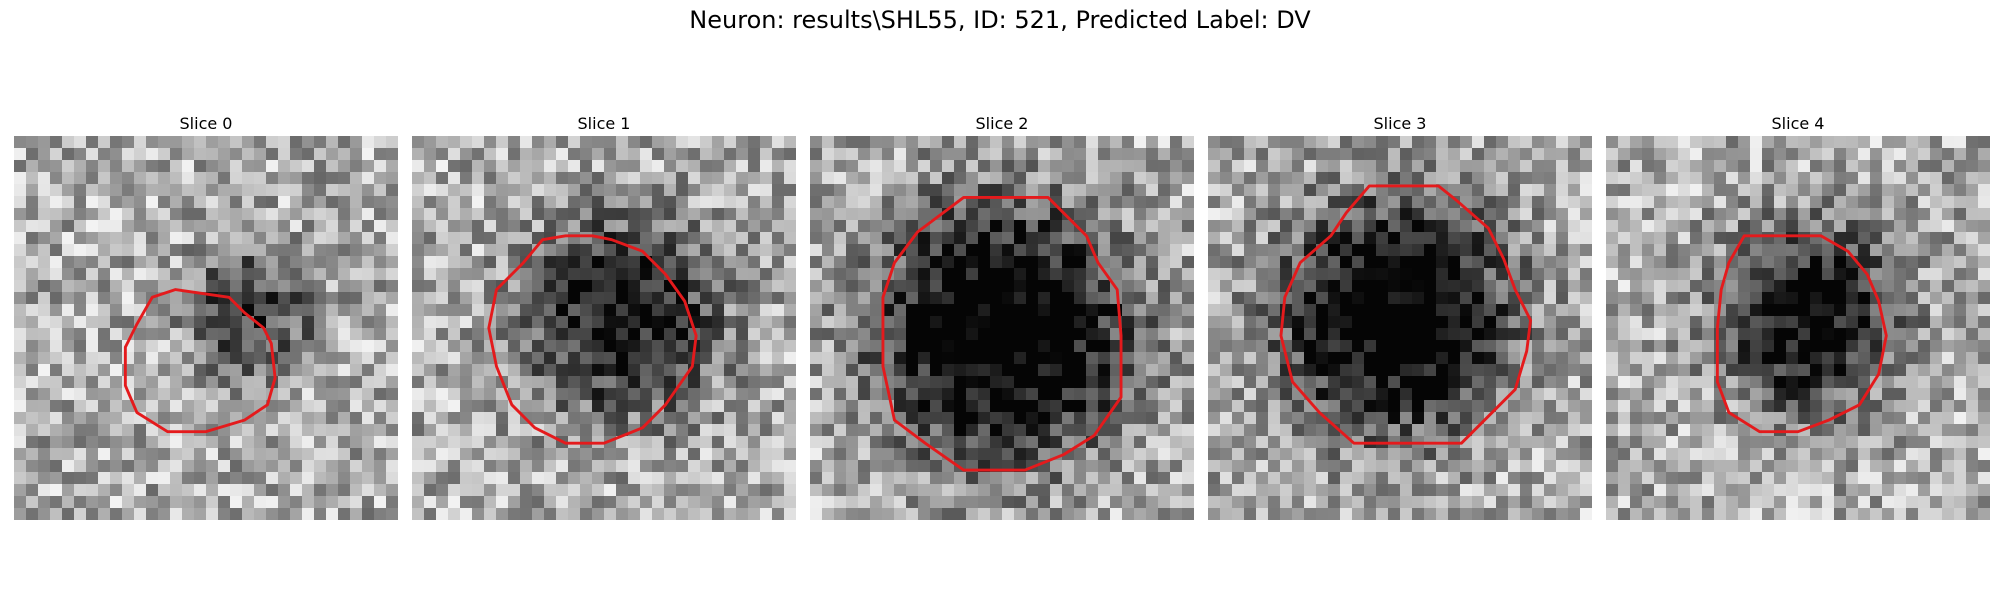 This screenshot has height=600, width=2000. I want to click on slice-title: Slice 0, so click(206, 123).